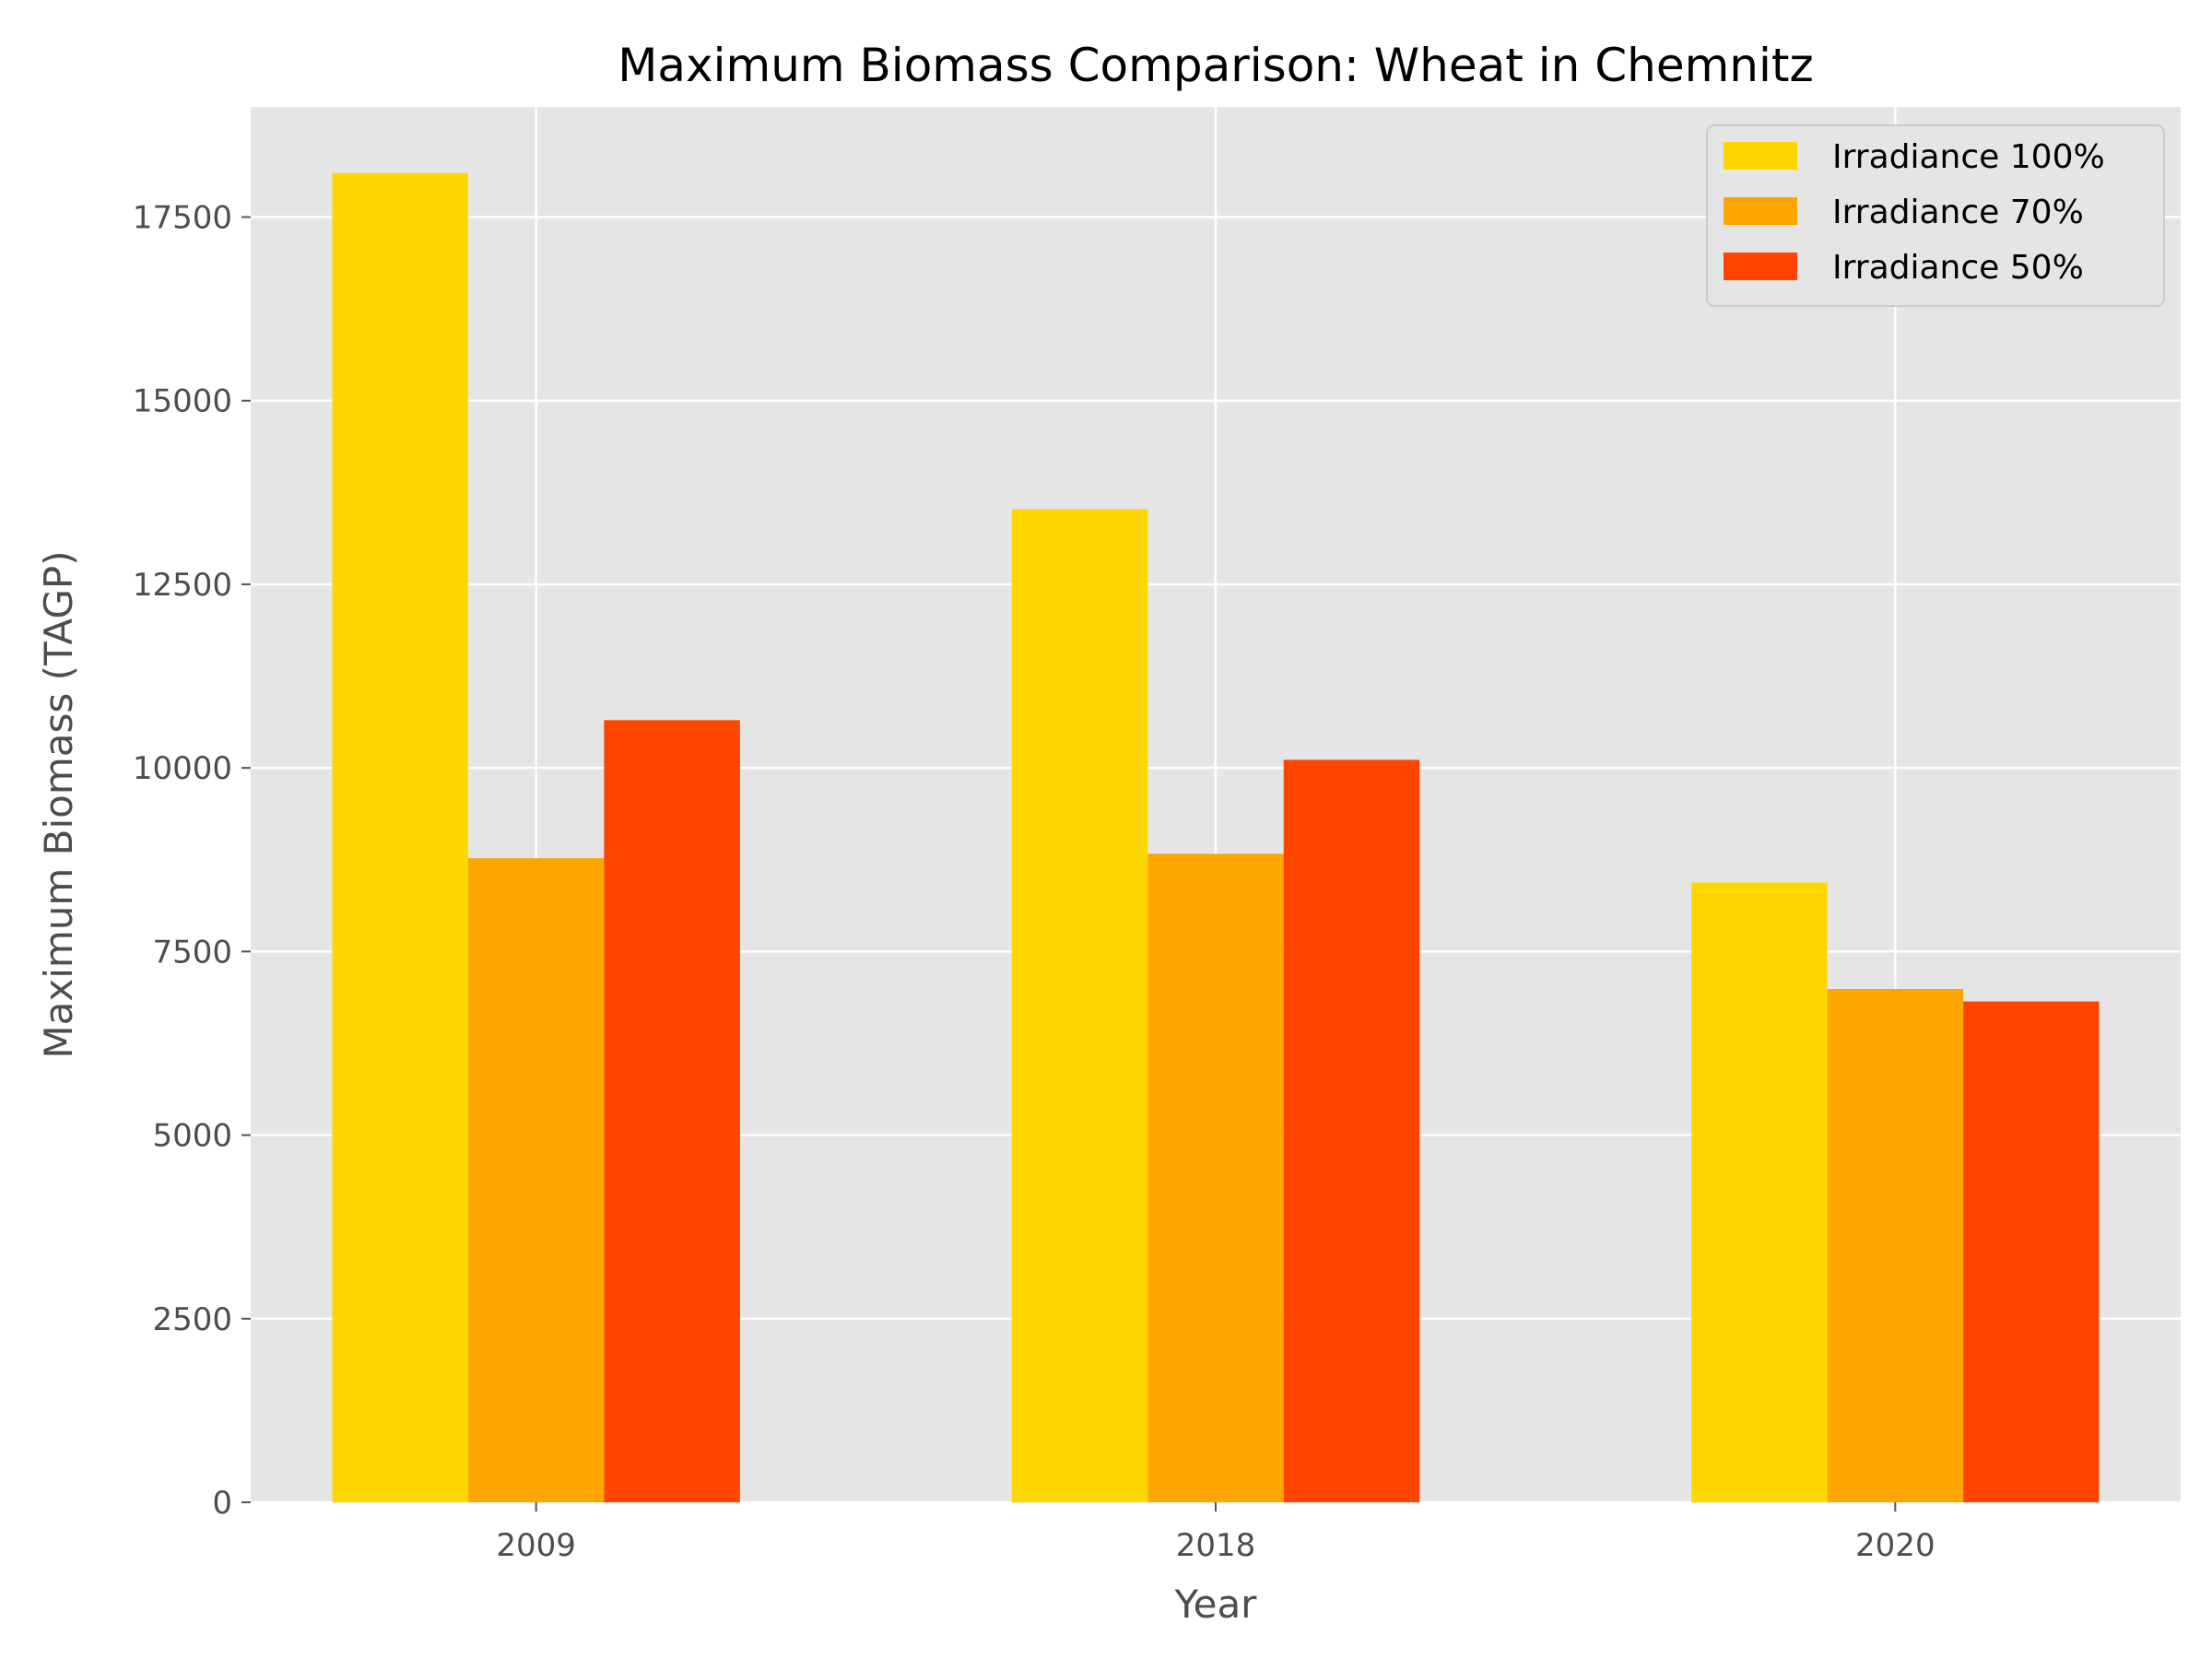 The height and width of the screenshot is (1659, 2212). What do you see at coordinates (182, 585) in the screenshot?
I see `y-tick-label: 12500` at bounding box center [182, 585].